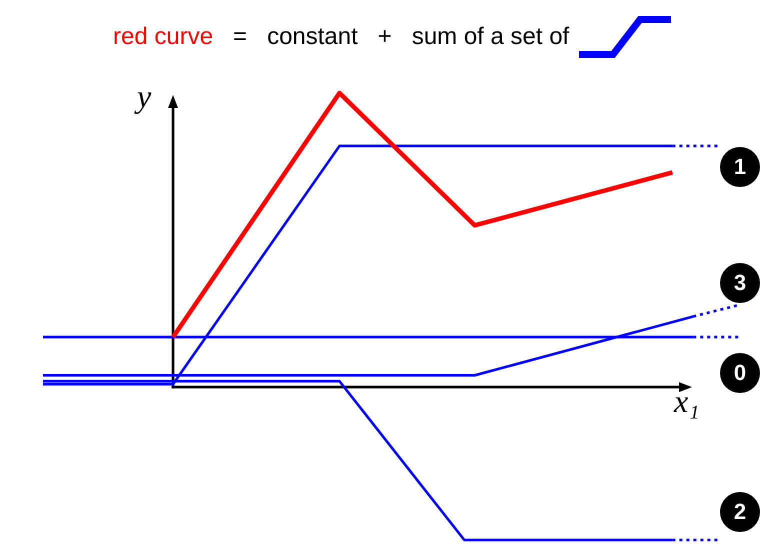 The width and height of the screenshot is (778, 555). What do you see at coordinates (401, 37) in the screenshot?
I see `chart-title: = constant + sum of a set of` at bounding box center [401, 37].